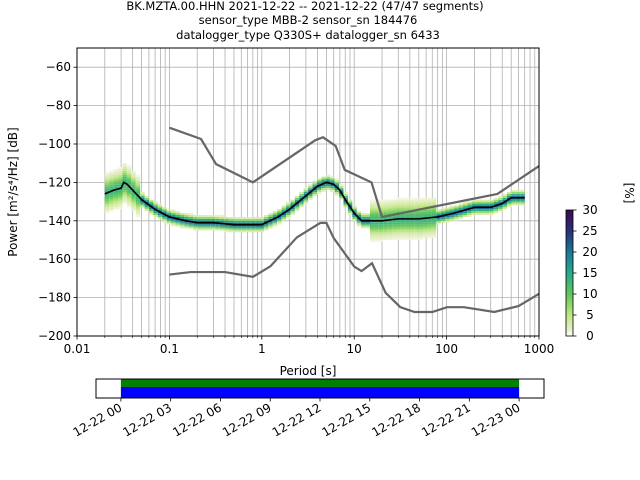 The width and height of the screenshot is (640, 480). I want to click on x-axis-label: Period [s], so click(308, 371).